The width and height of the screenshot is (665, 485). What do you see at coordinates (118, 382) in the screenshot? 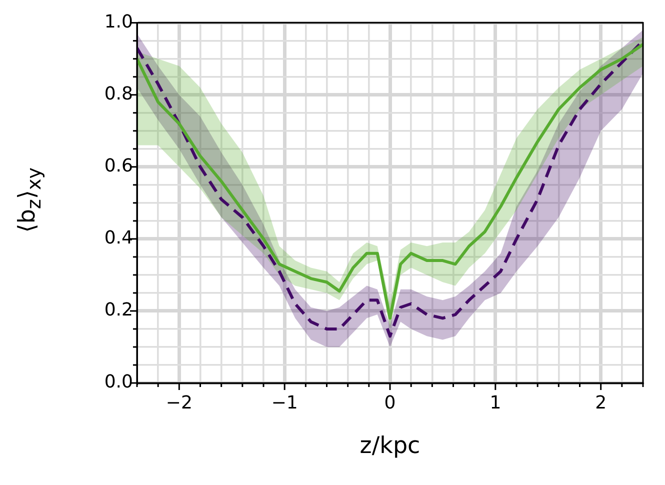
I see `y-tick-label: 0.0` at bounding box center [118, 382].